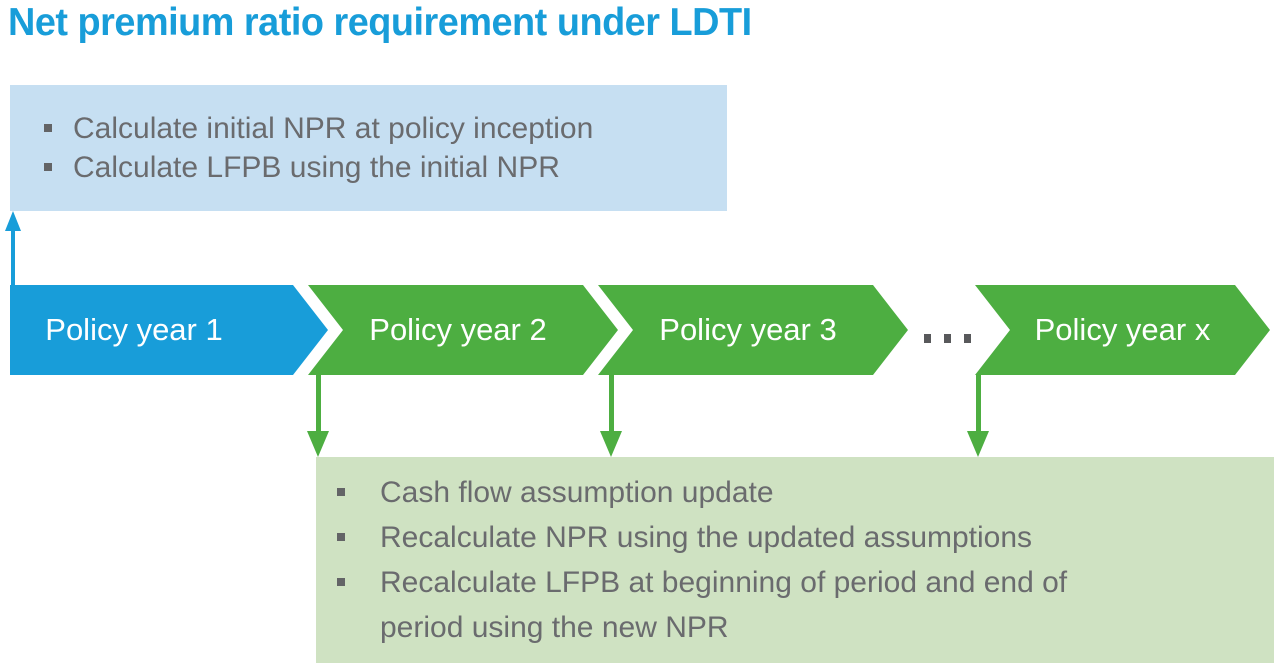 The width and height of the screenshot is (1280, 671). Describe the element at coordinates (380, 167) in the screenshot. I see `bullet-item: Calculate LFPB using the initial NPR` at that location.